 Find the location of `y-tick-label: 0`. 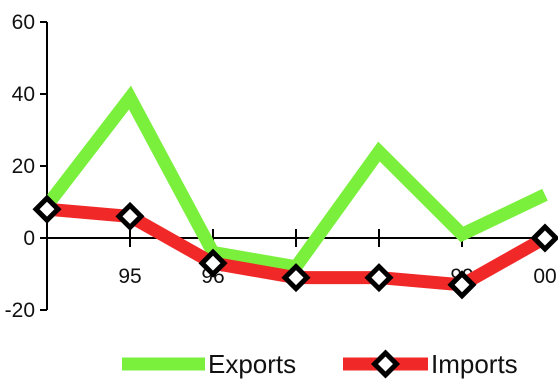

y-tick-label: 0 is located at coordinates (29, 238).